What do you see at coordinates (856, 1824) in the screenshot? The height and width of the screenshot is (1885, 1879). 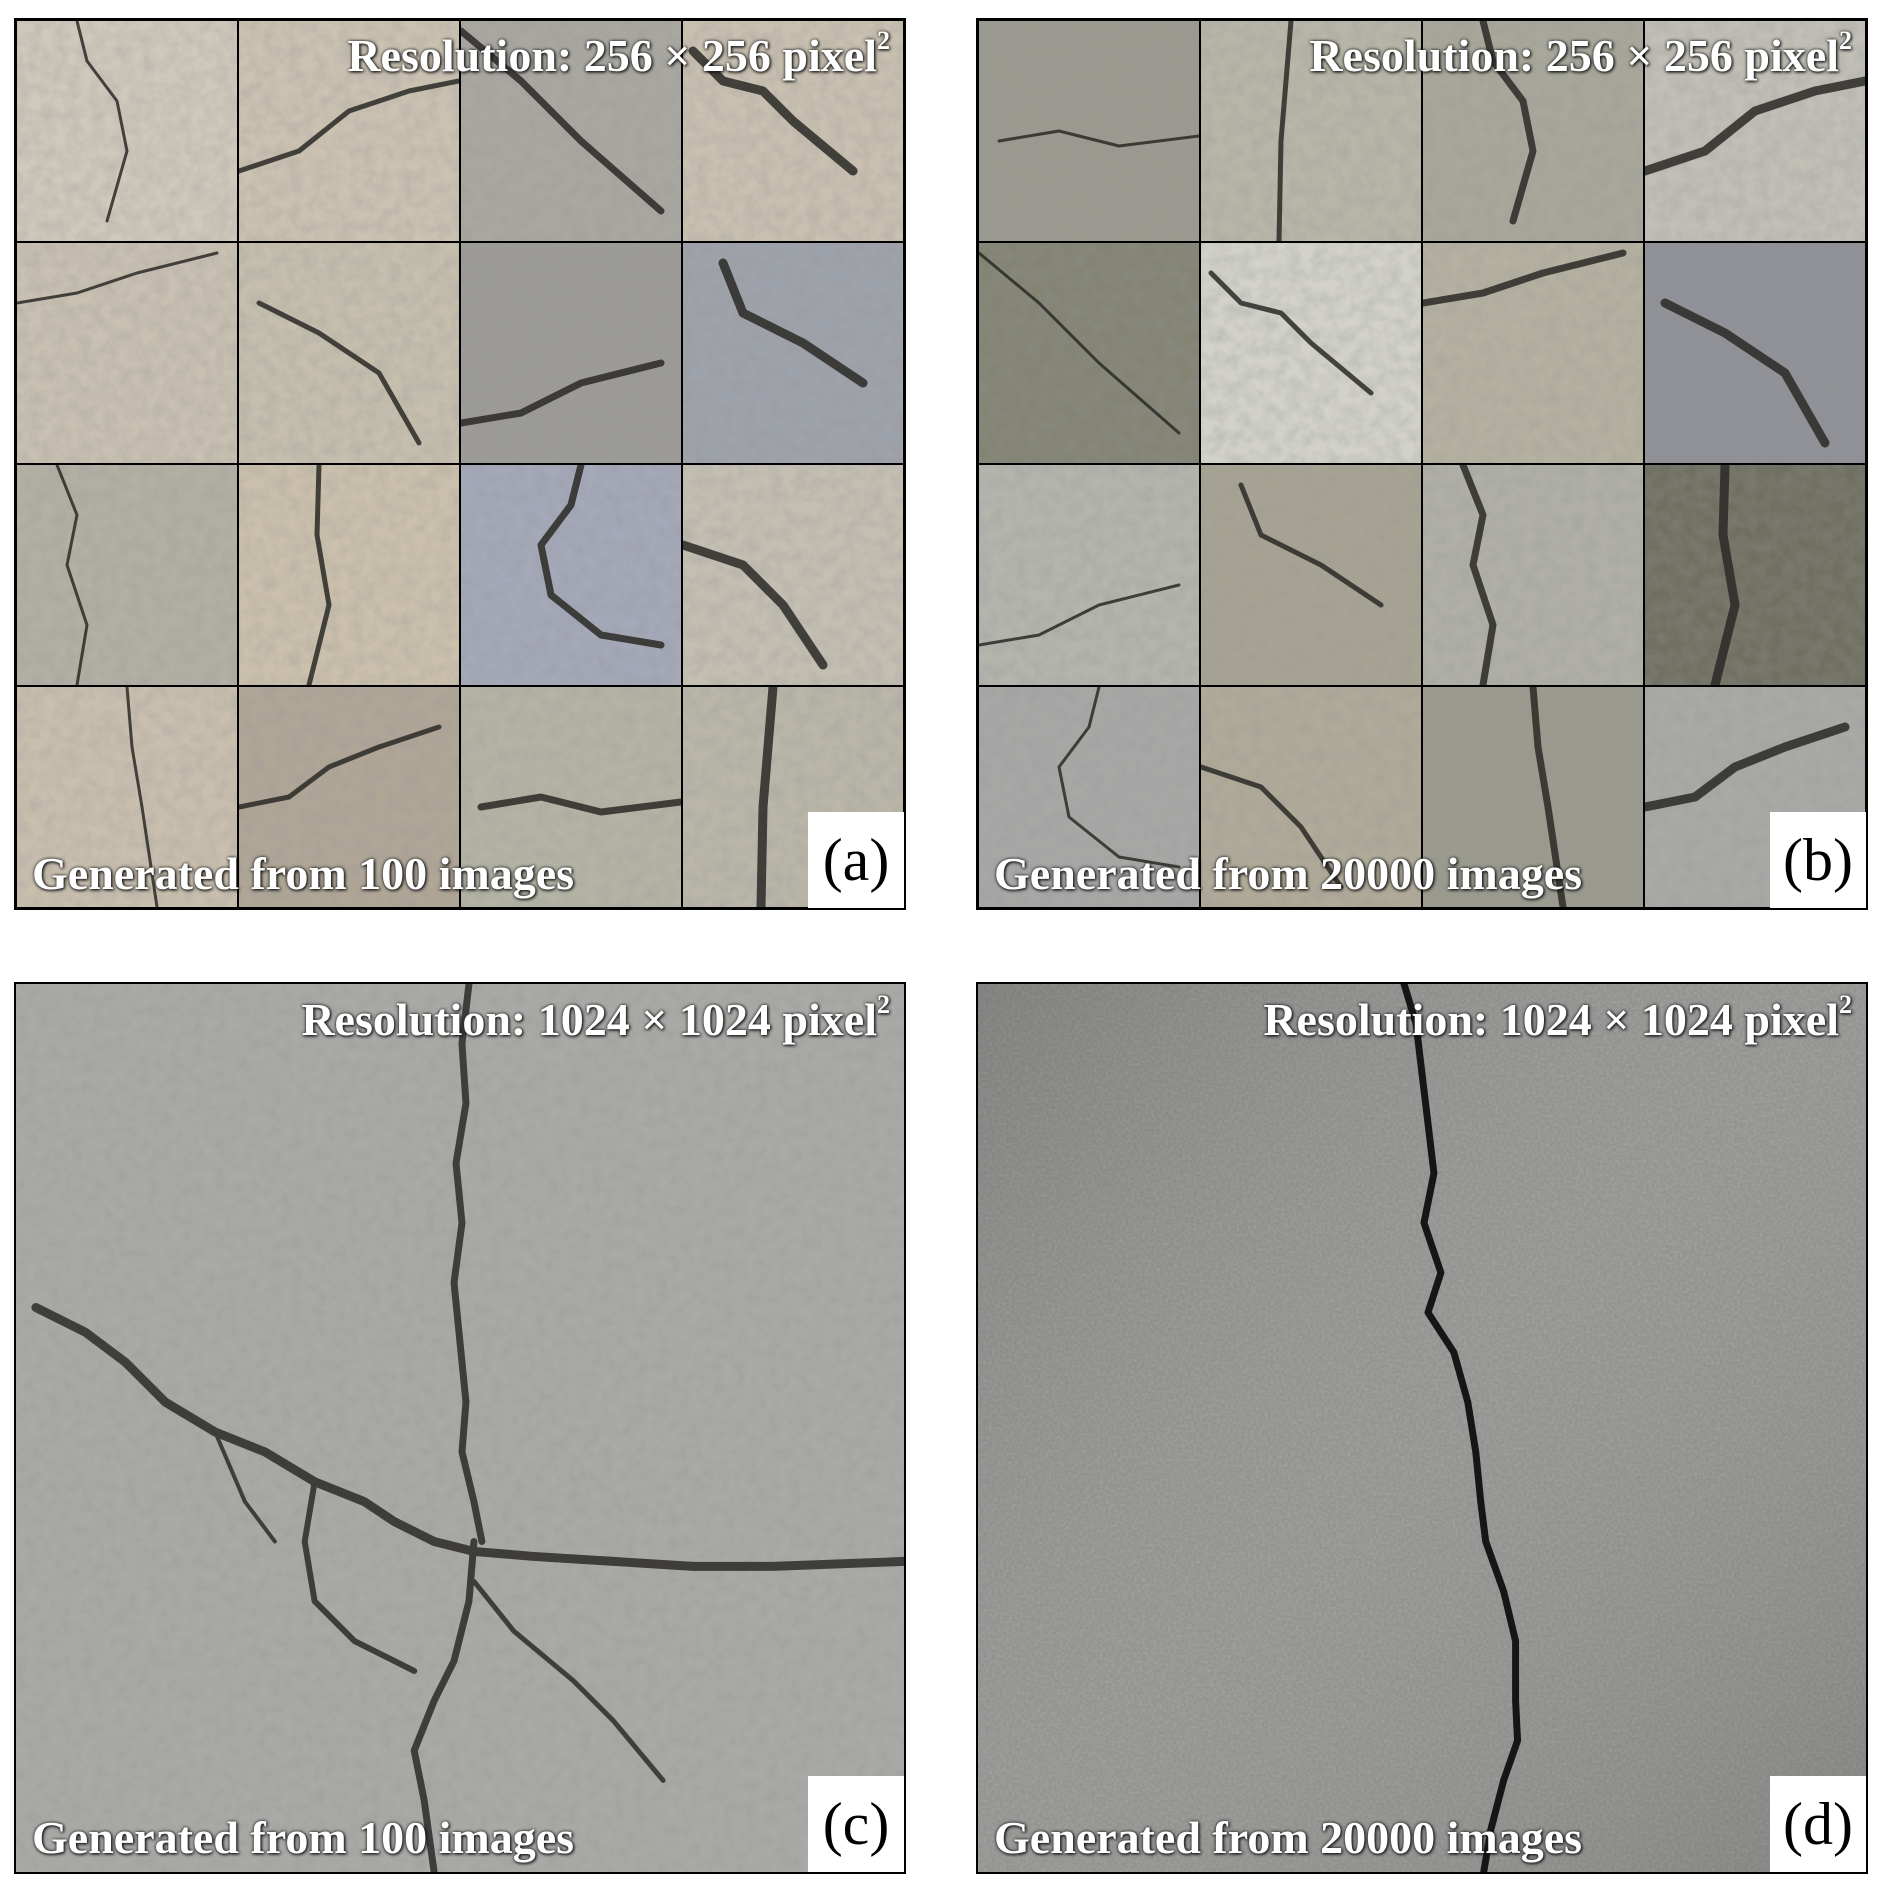 I see `panel-label: (c)` at bounding box center [856, 1824].